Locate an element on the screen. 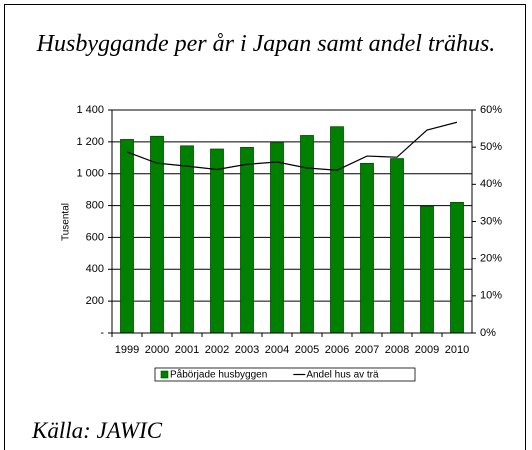 This screenshot has width=532, height=450. legend-label: Andel hus av trä is located at coordinates (342, 375).